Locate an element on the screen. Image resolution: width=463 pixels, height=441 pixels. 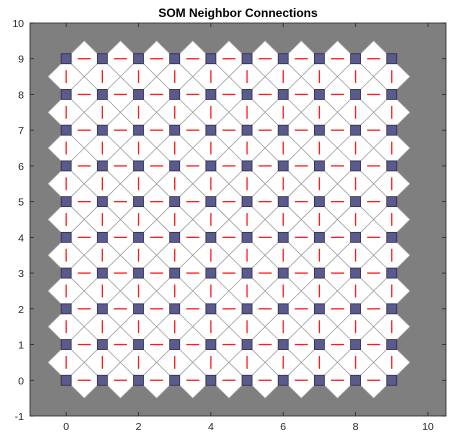
y-tick-label: 6 is located at coordinates (21, 167).